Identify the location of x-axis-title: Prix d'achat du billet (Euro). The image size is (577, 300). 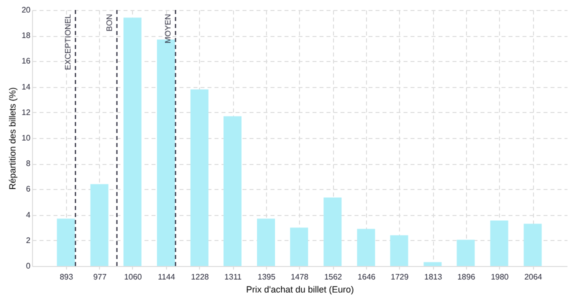
(300, 289).